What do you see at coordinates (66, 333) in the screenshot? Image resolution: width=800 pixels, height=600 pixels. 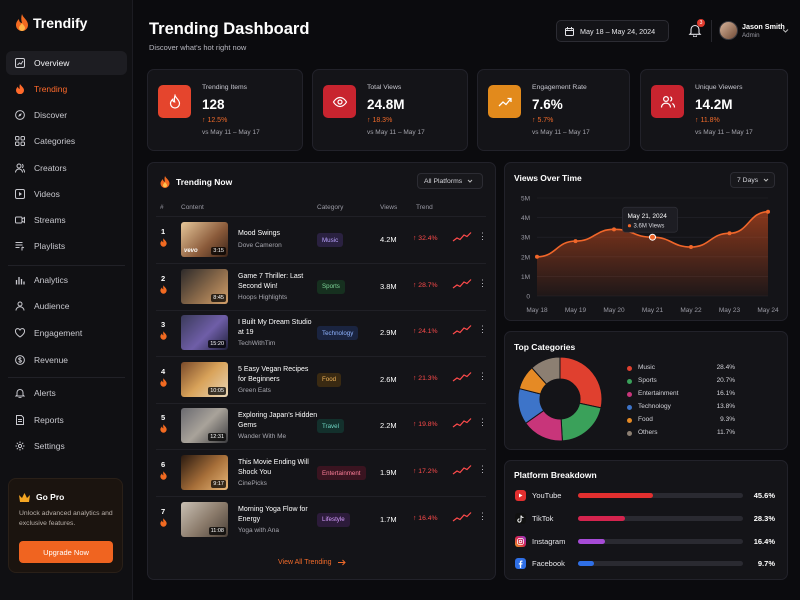 I see `sidebar-item-engagement: Engagement` at bounding box center [66, 333].